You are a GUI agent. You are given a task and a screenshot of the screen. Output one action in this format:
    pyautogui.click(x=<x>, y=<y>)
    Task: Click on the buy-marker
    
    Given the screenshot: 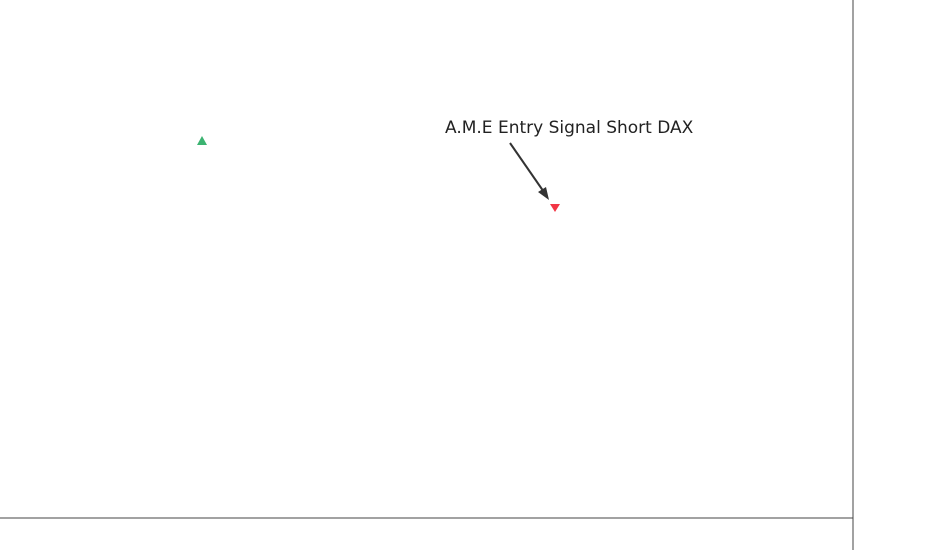 What is the action you would take?
    pyautogui.click(x=202, y=140)
    